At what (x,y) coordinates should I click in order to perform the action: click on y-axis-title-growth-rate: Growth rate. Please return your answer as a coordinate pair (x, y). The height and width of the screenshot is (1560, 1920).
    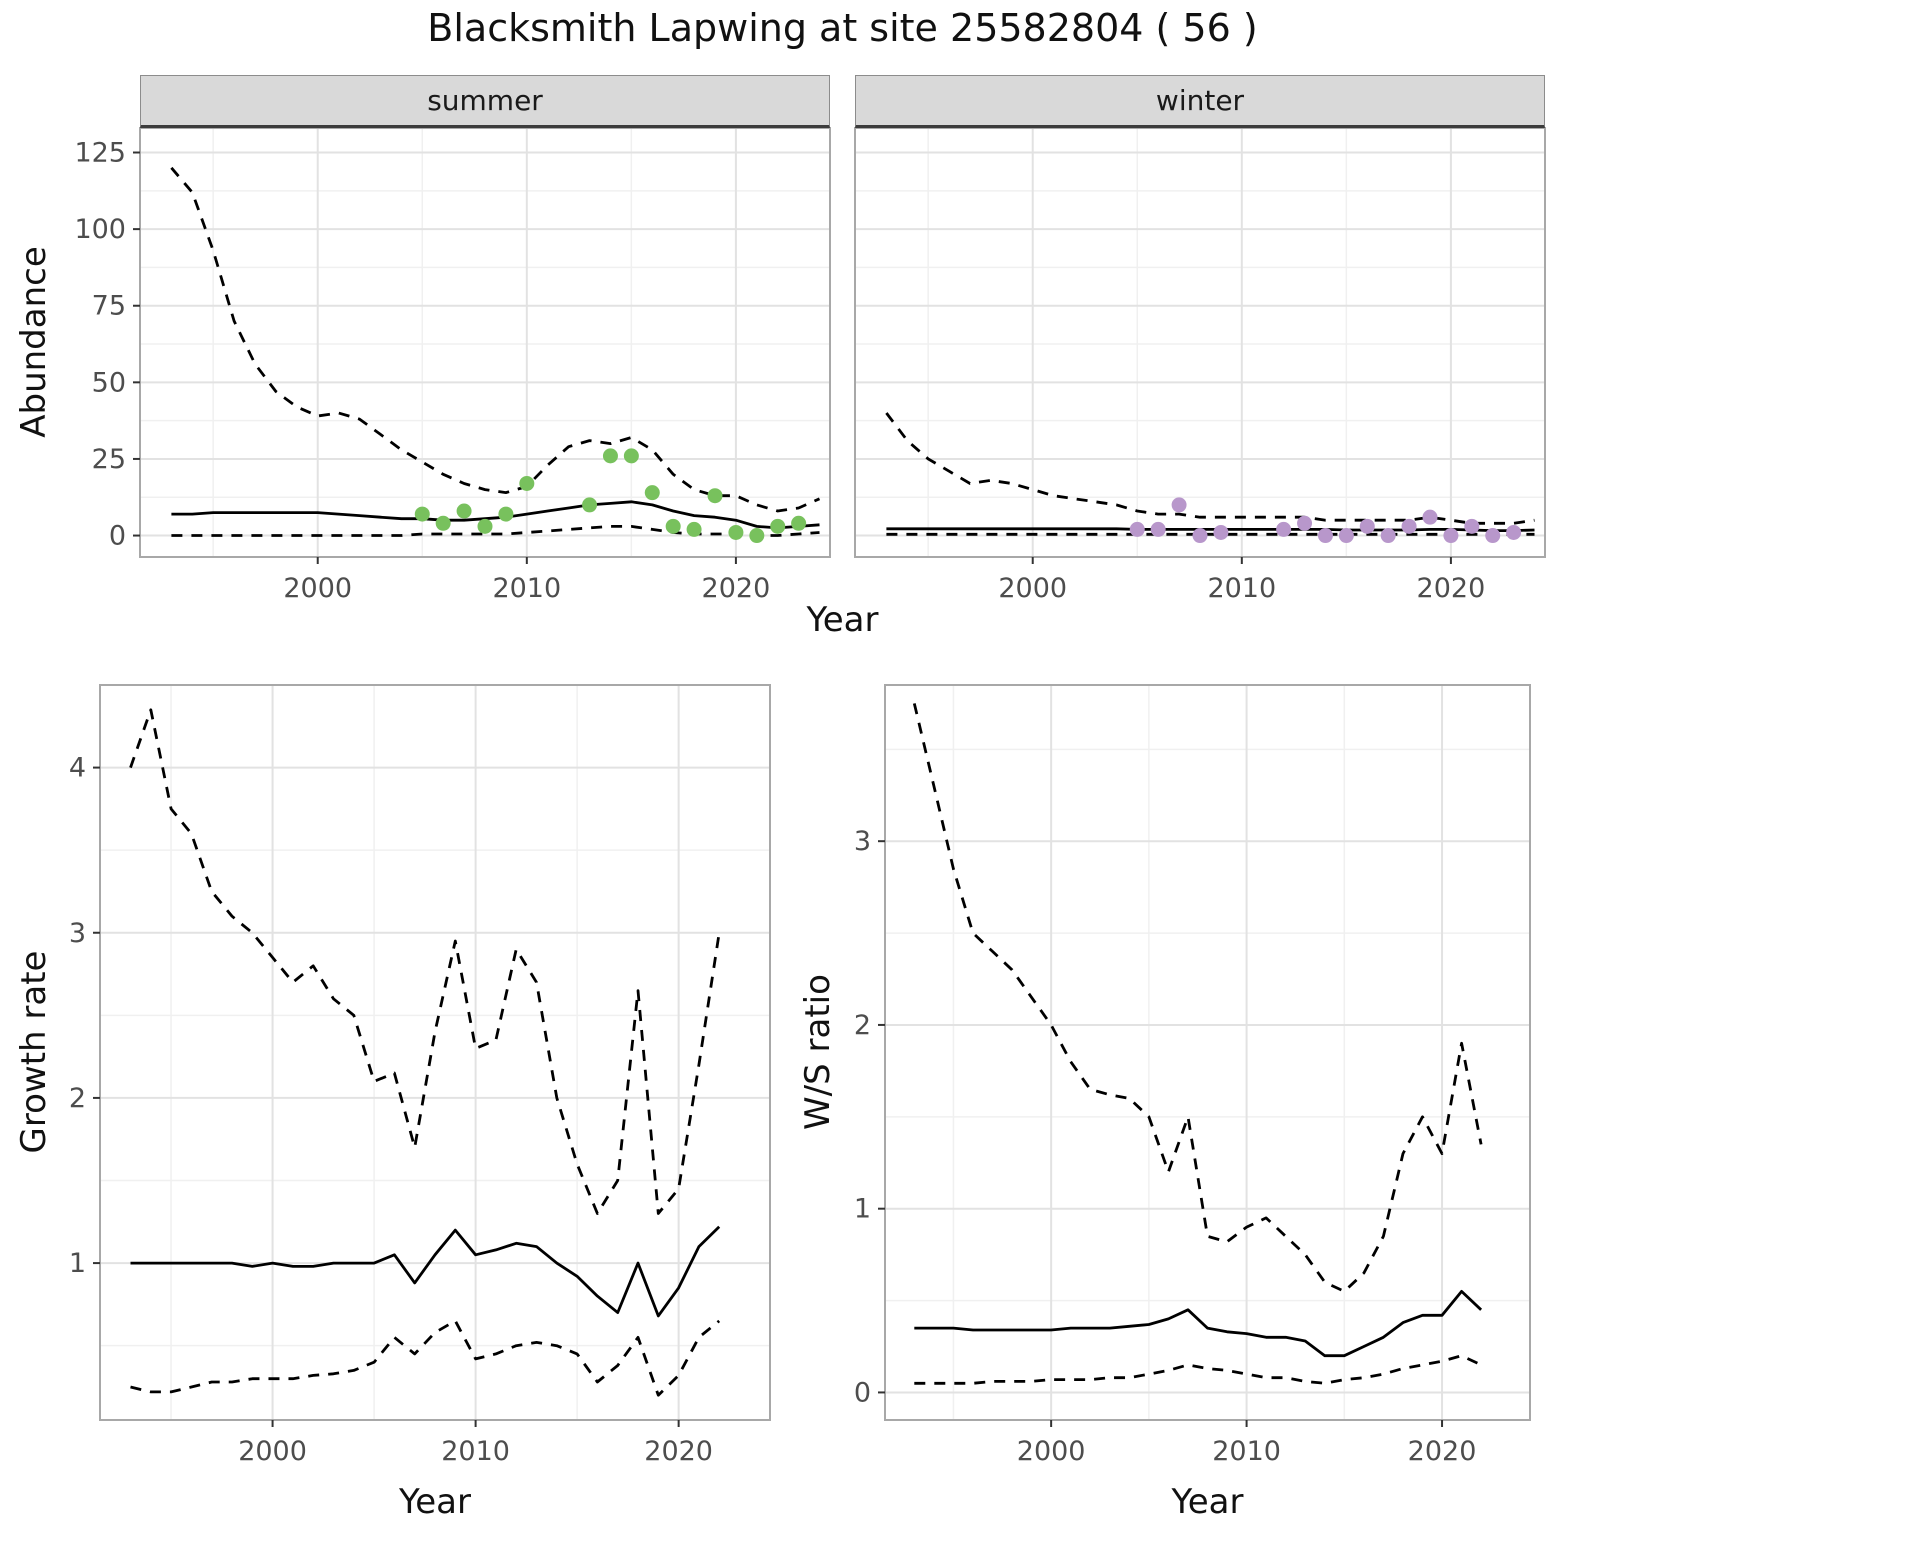
    Looking at the image, I should click on (34, 1052).